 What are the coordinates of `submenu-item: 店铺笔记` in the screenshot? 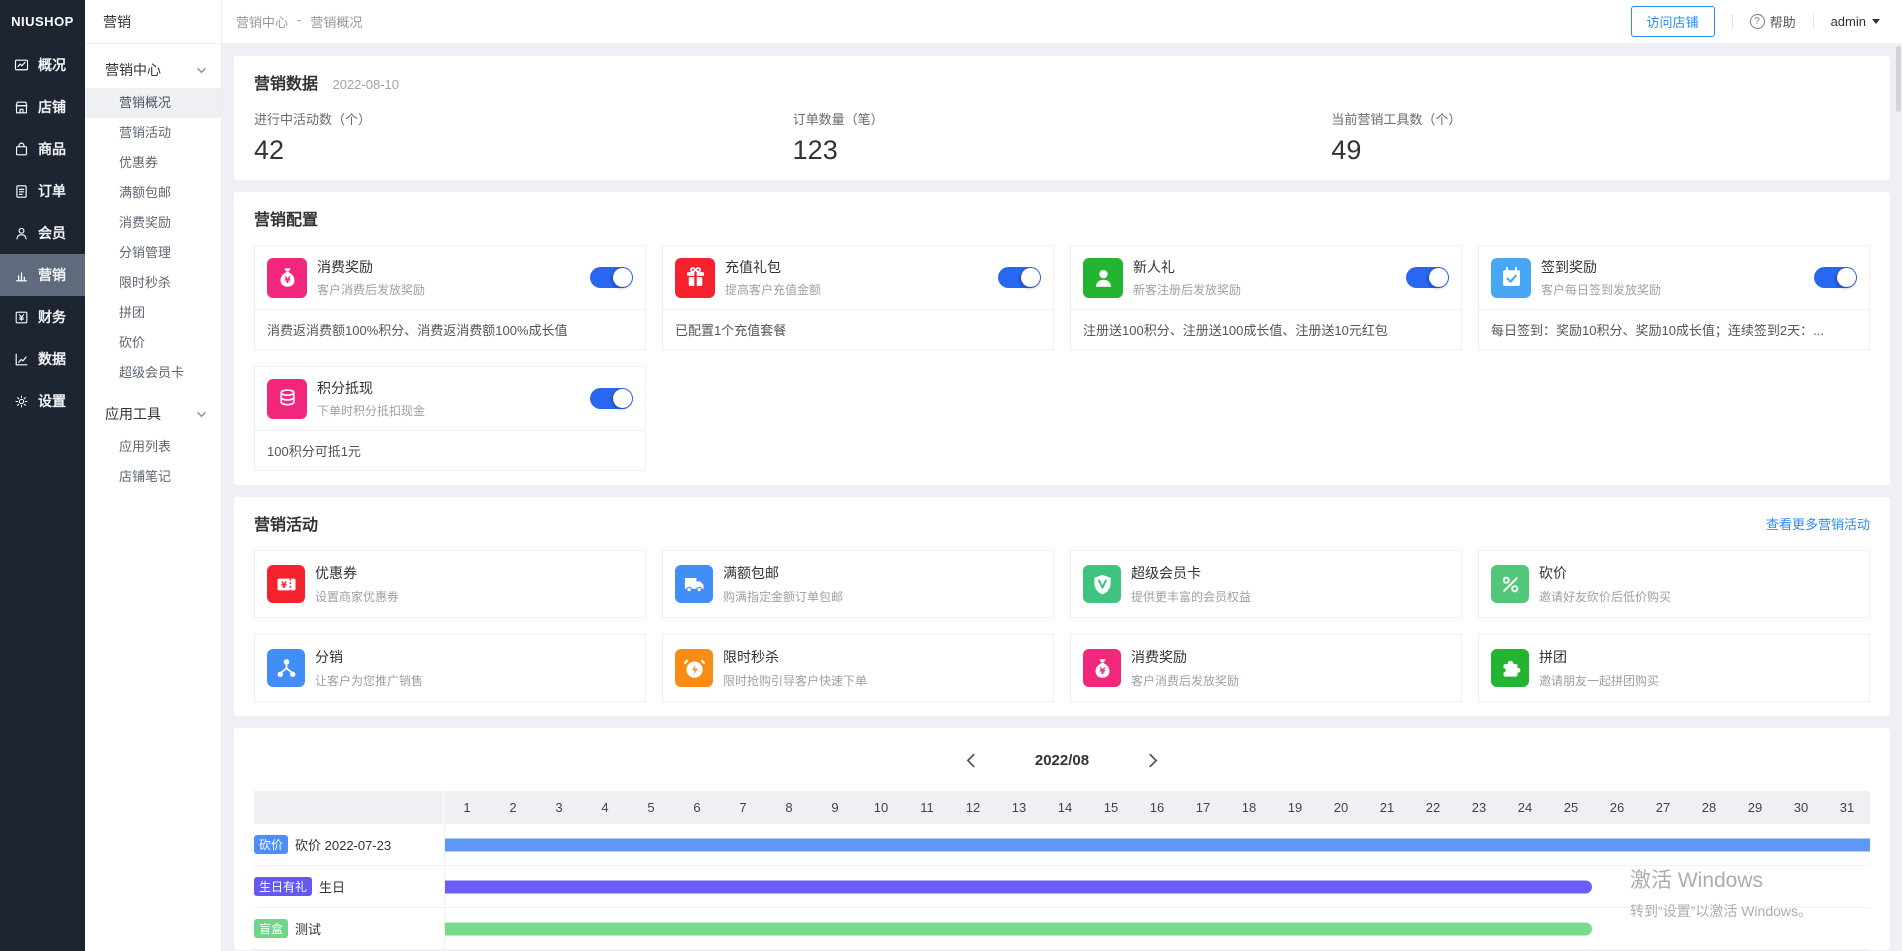 It's located at (145, 476).